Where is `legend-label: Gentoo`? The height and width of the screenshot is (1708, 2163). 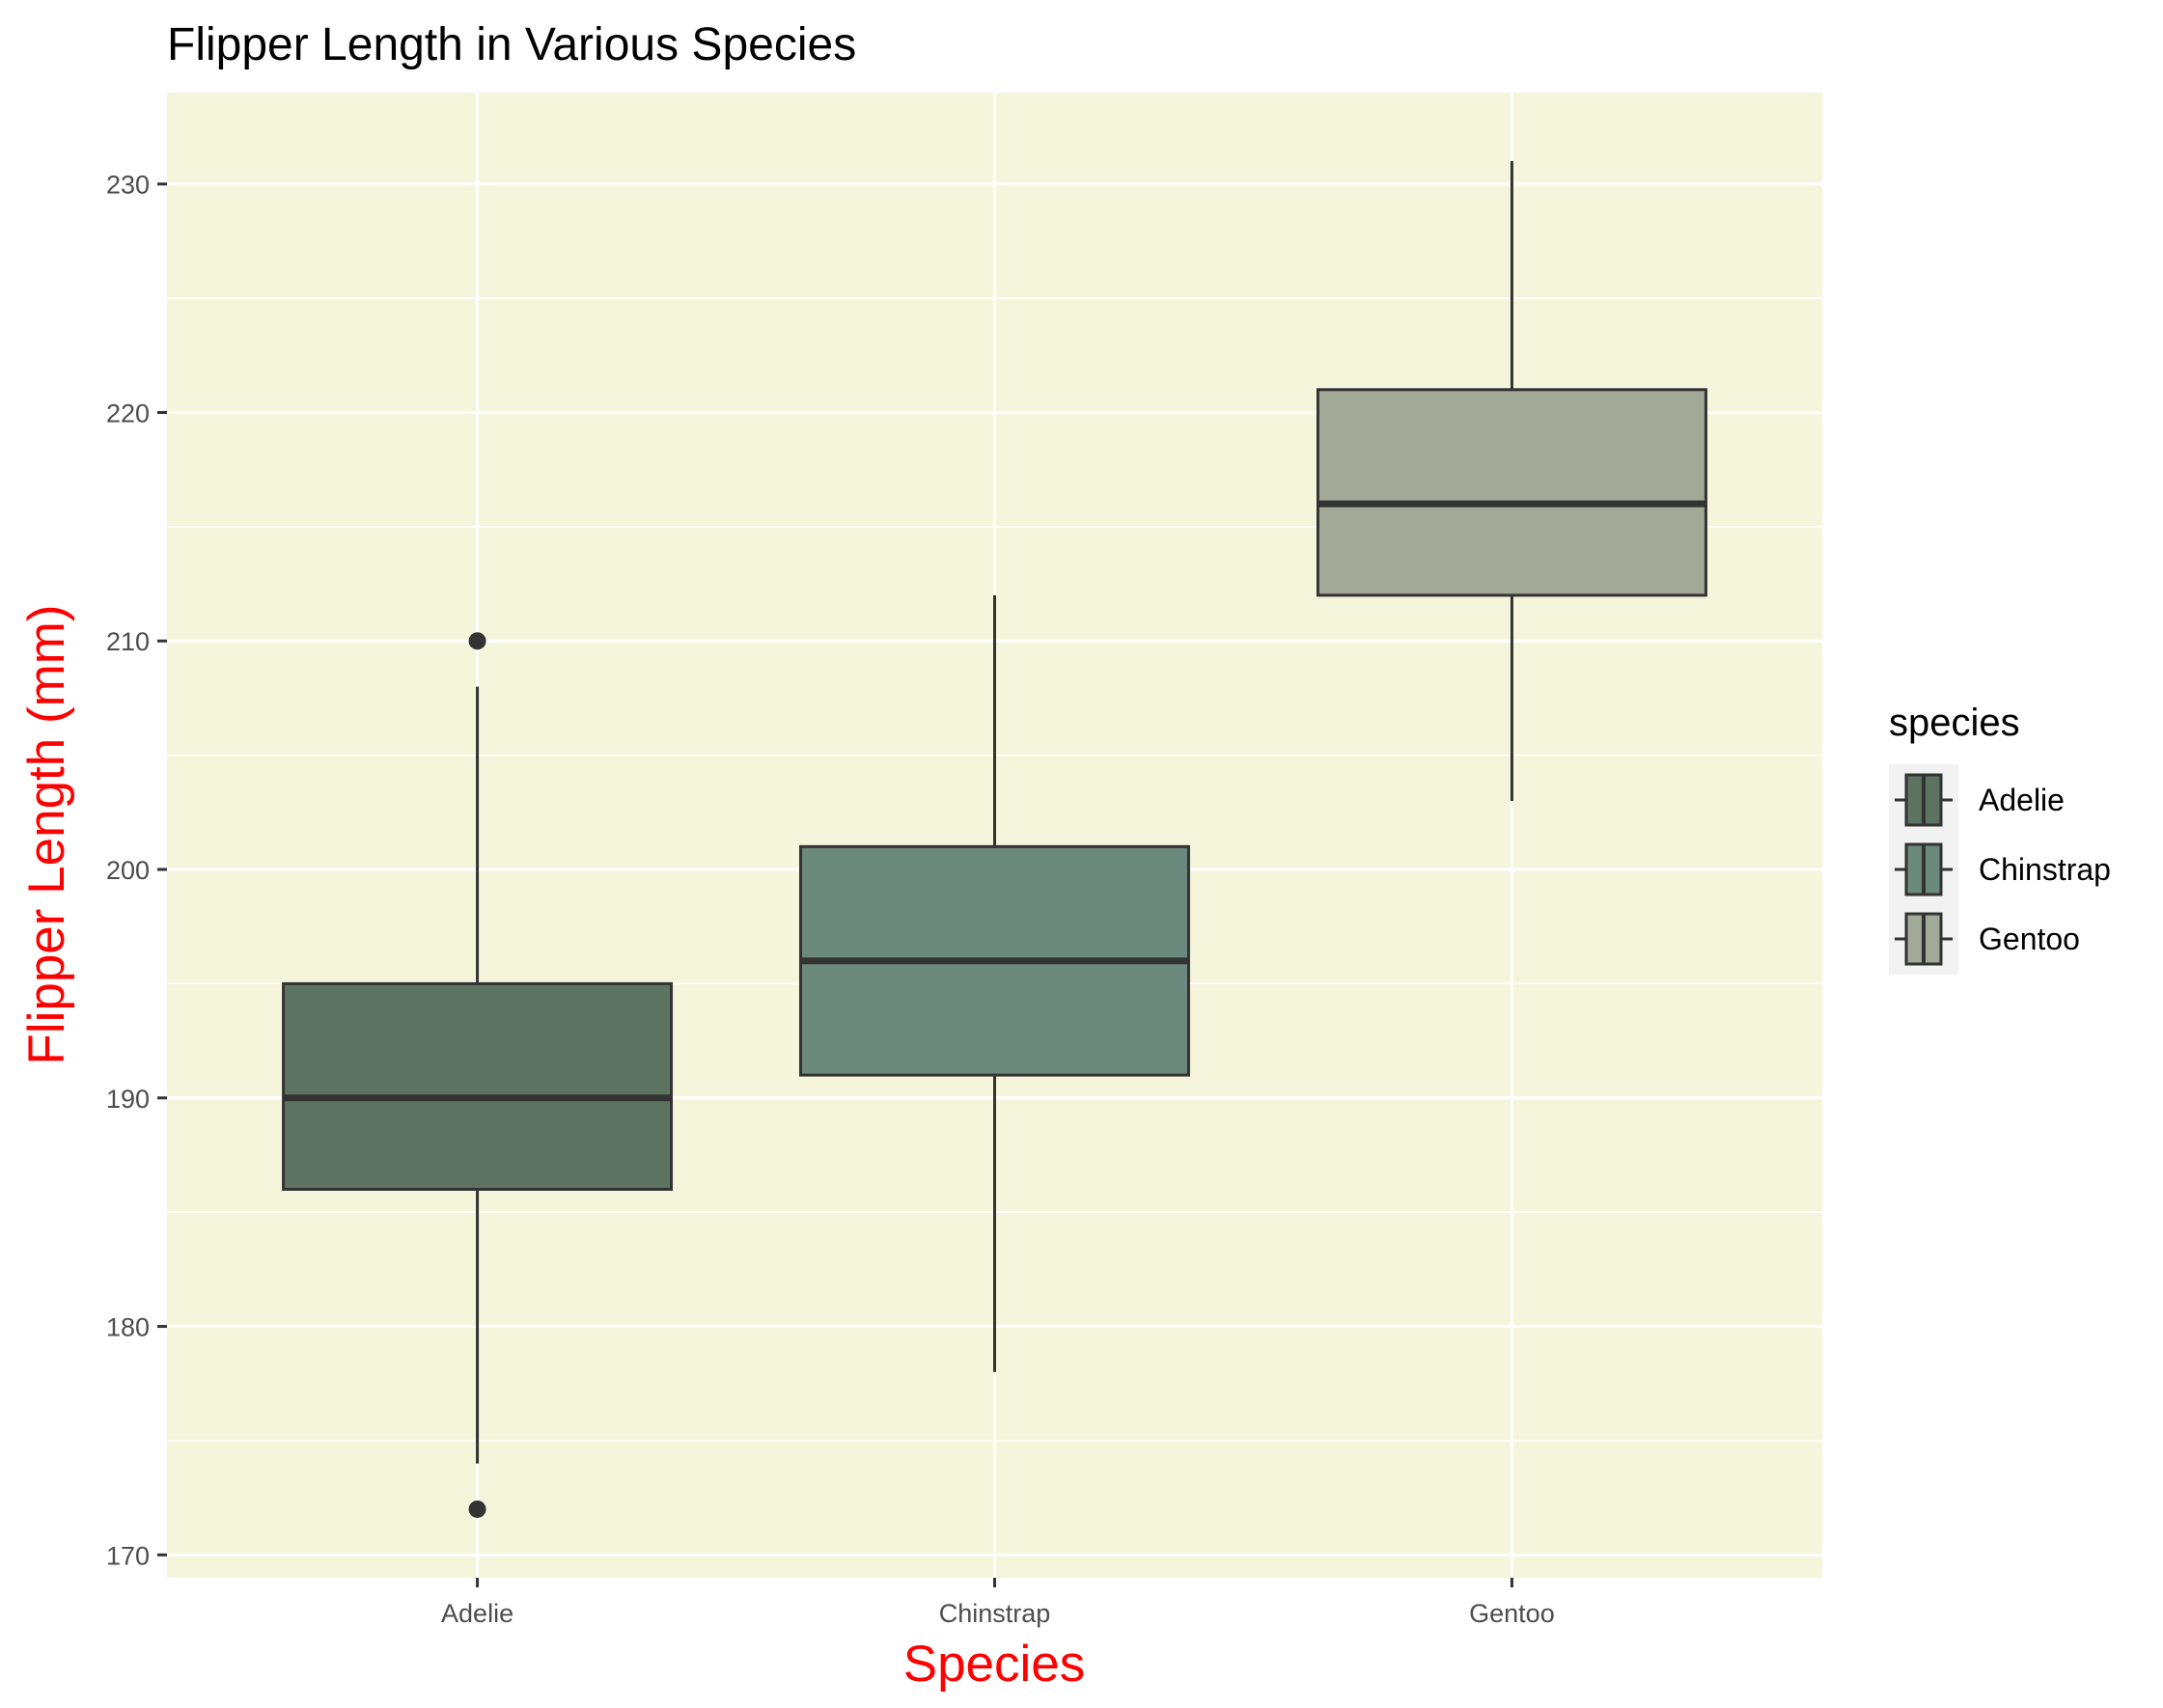
legend-label: Gentoo is located at coordinates (2030, 939).